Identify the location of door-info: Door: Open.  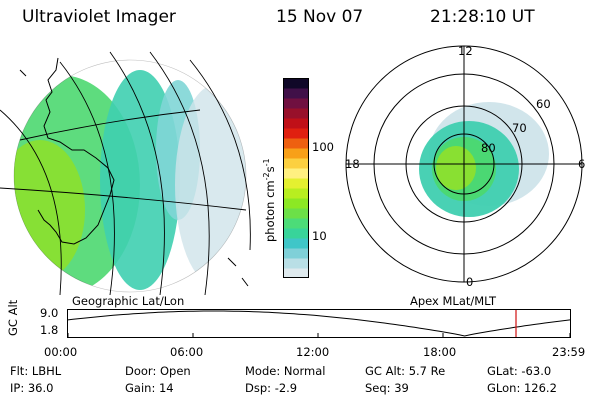
(158, 371).